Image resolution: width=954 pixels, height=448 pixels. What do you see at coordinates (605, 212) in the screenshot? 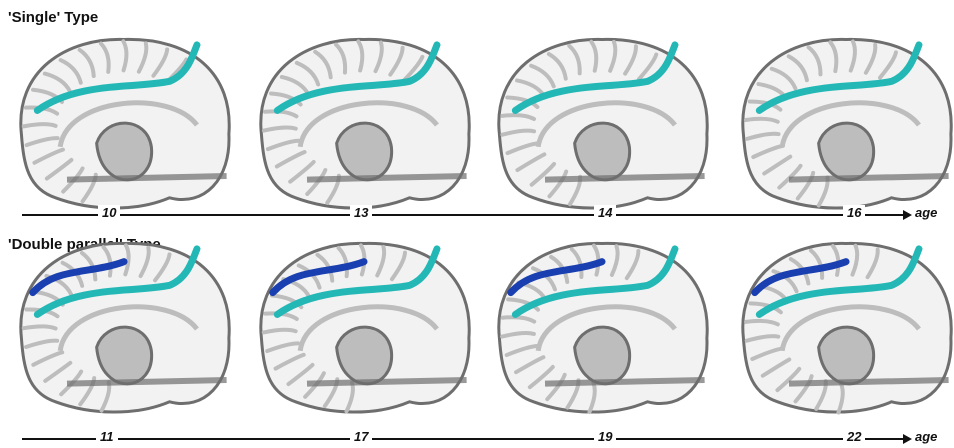
I see `age-tick-label: 14` at bounding box center [605, 212].